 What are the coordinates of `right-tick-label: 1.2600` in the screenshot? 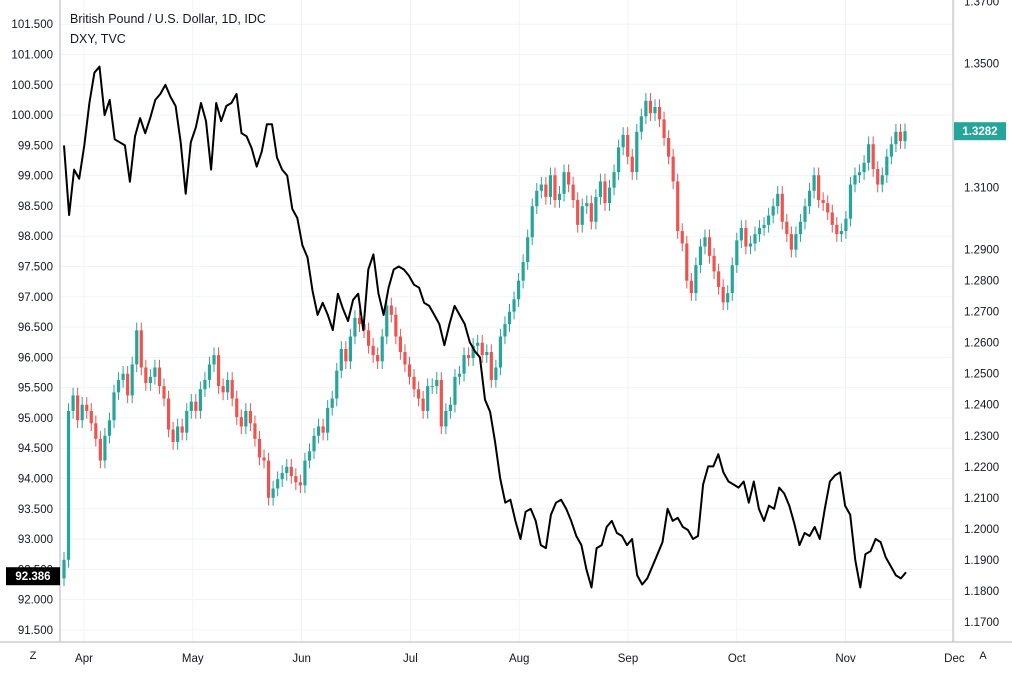 It's located at (981, 344).